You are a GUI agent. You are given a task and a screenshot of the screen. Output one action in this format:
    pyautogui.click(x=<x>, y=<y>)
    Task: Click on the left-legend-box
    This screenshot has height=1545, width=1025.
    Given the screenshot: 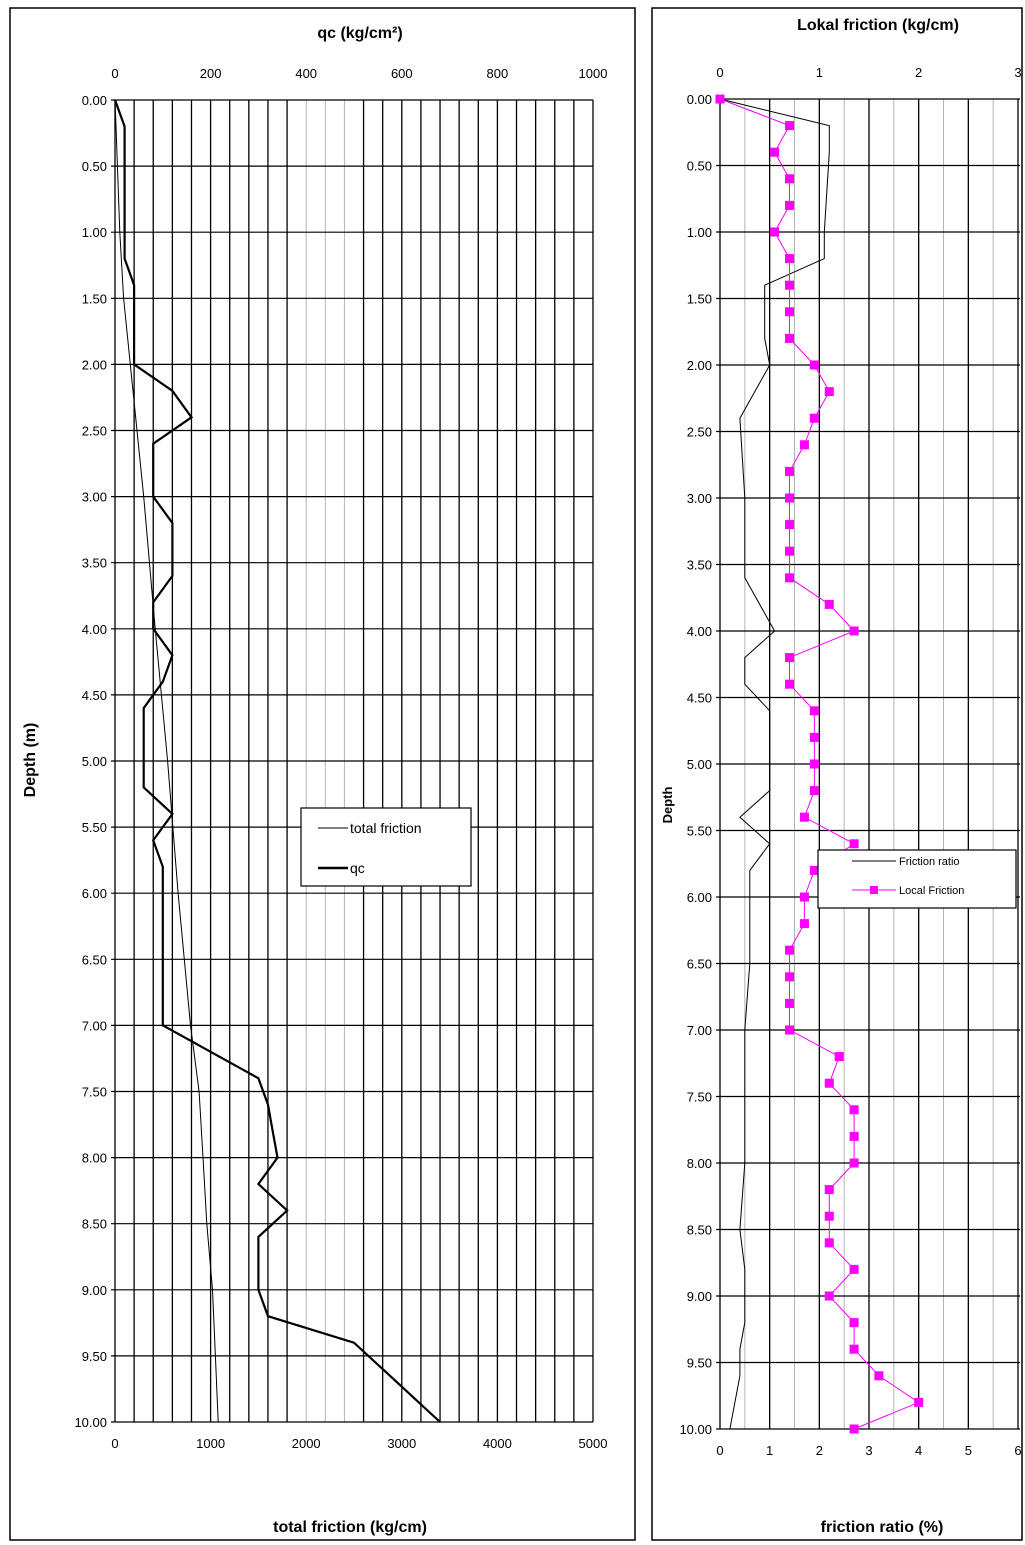 What is the action you would take?
    pyautogui.click(x=386, y=847)
    